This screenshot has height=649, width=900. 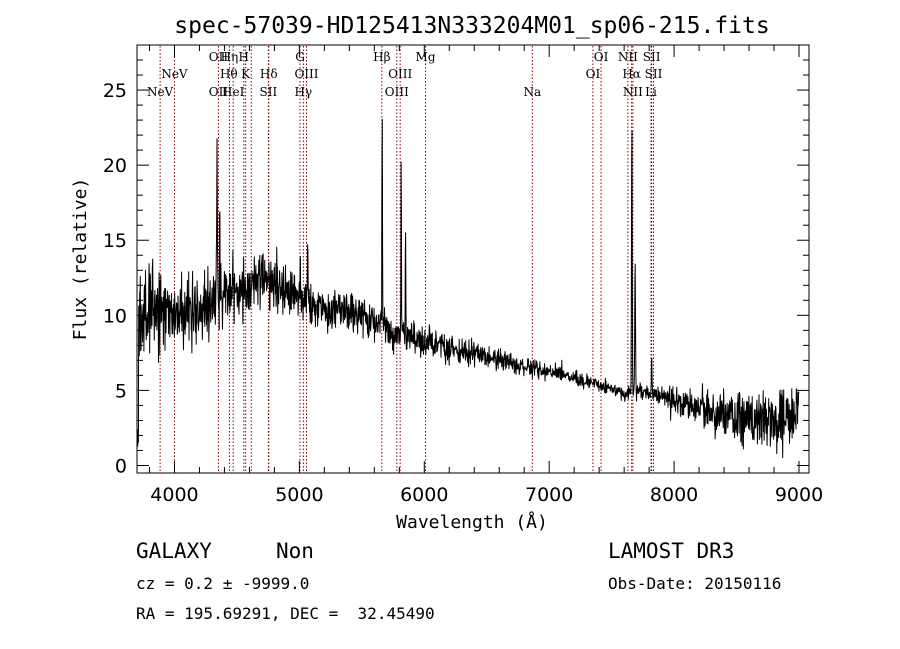 I want to click on y-tick-label: 20, so click(x=115, y=166).